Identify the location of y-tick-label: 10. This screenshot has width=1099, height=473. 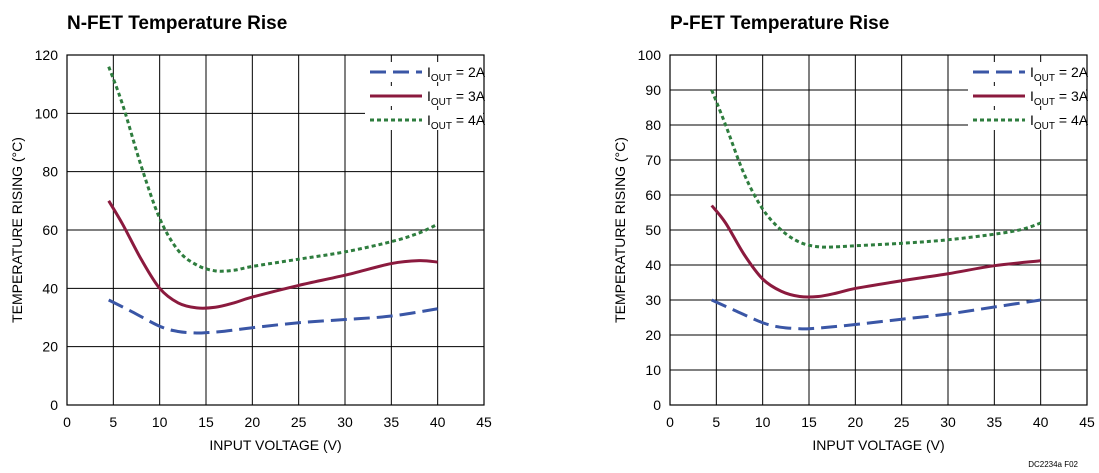
(653, 370).